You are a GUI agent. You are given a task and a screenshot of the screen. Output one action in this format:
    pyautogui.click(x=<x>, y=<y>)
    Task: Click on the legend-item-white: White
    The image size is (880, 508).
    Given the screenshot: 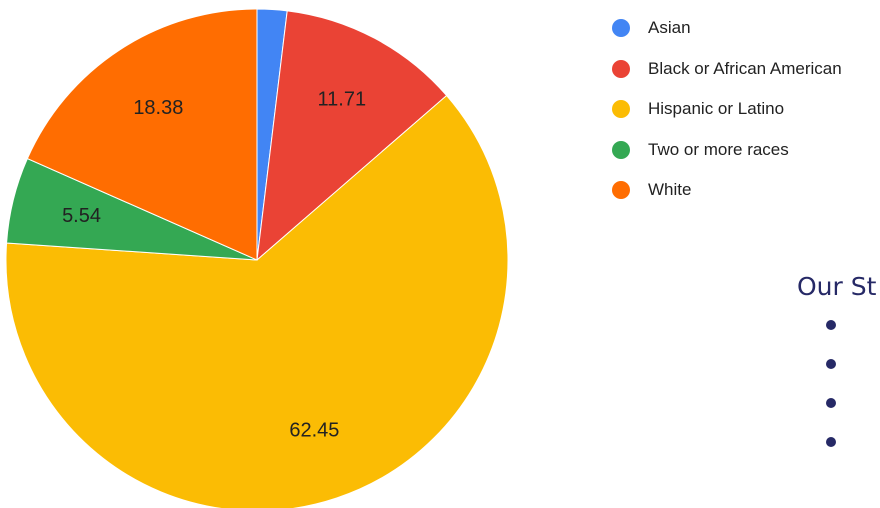 What is the action you would take?
    pyautogui.click(x=727, y=190)
    